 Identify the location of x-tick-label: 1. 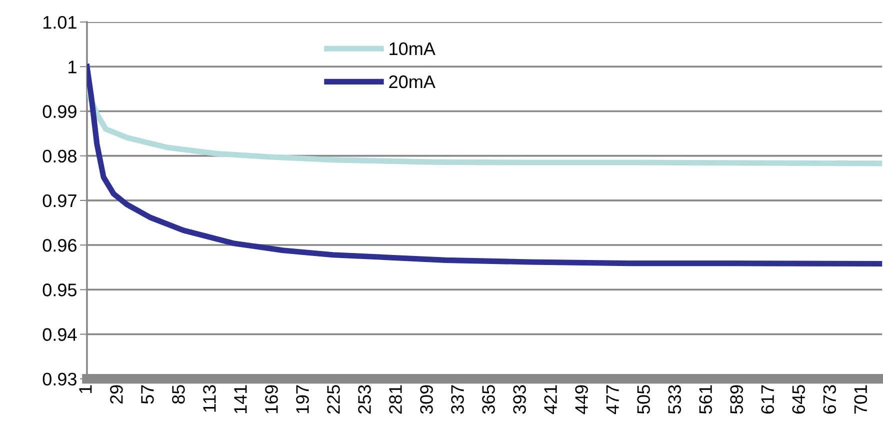
(85, 389).